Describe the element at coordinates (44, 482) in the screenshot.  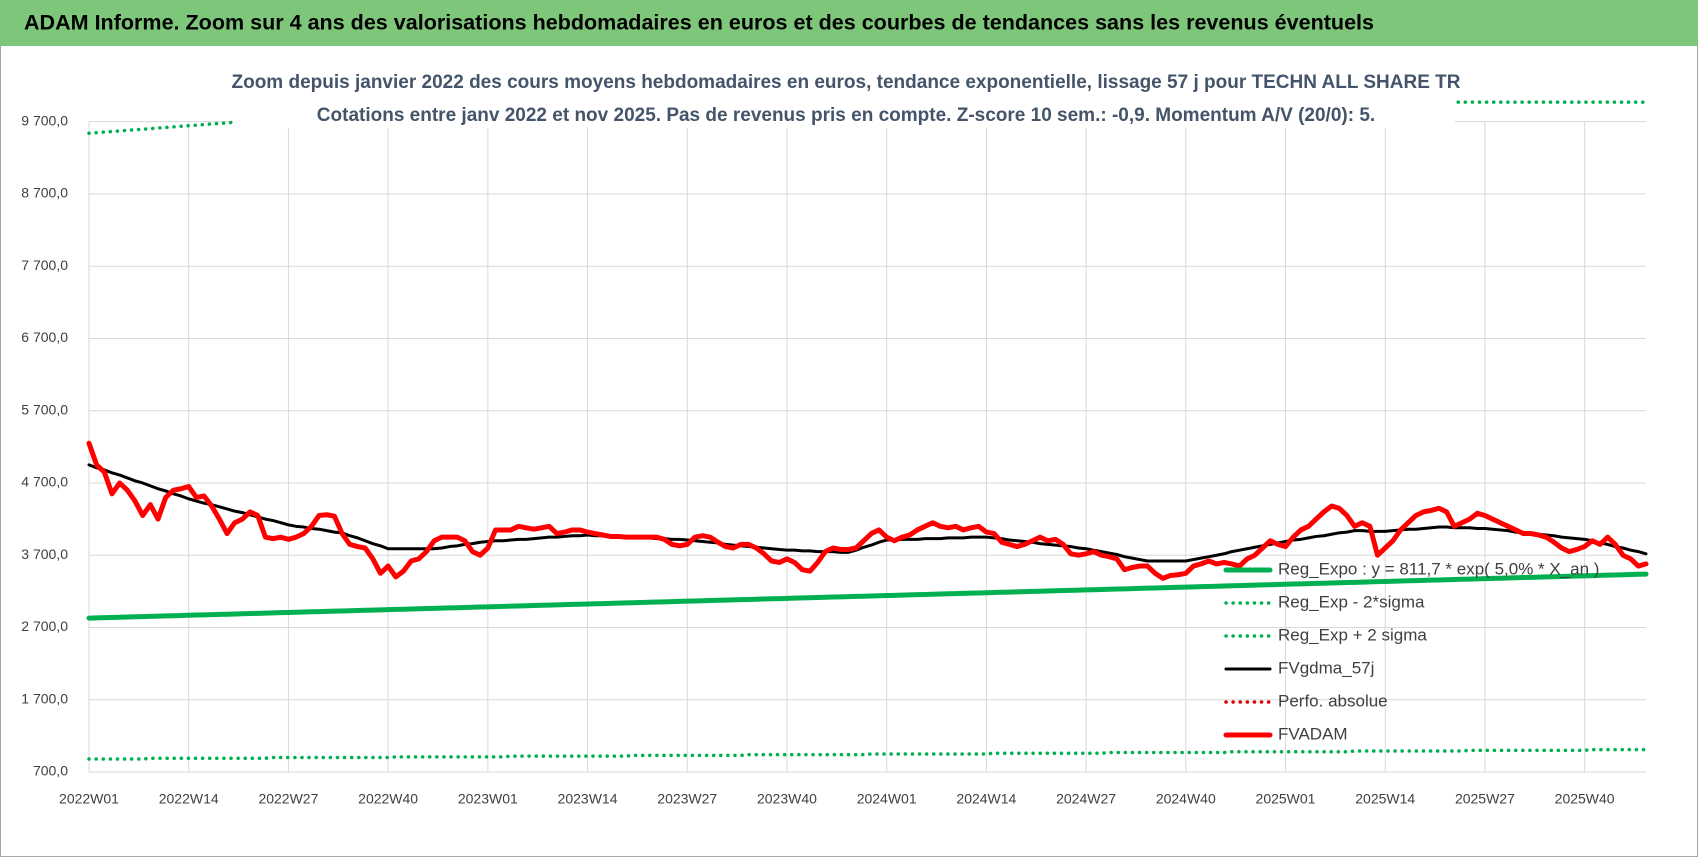
I see `y-tick-label: 4 700,0` at that location.